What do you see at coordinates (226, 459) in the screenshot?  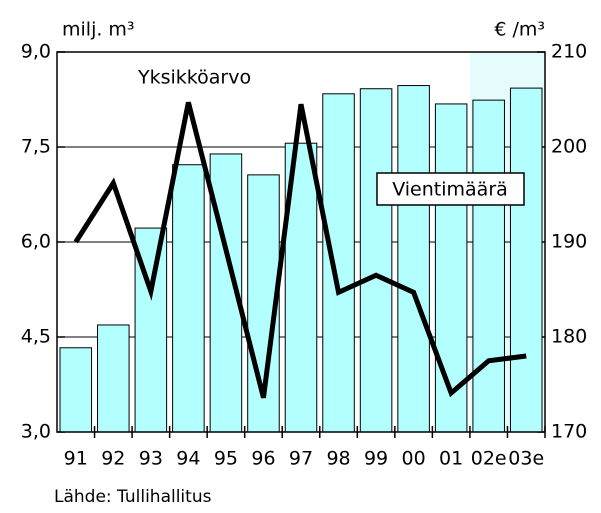 I see `x-tick-label: 95` at bounding box center [226, 459].